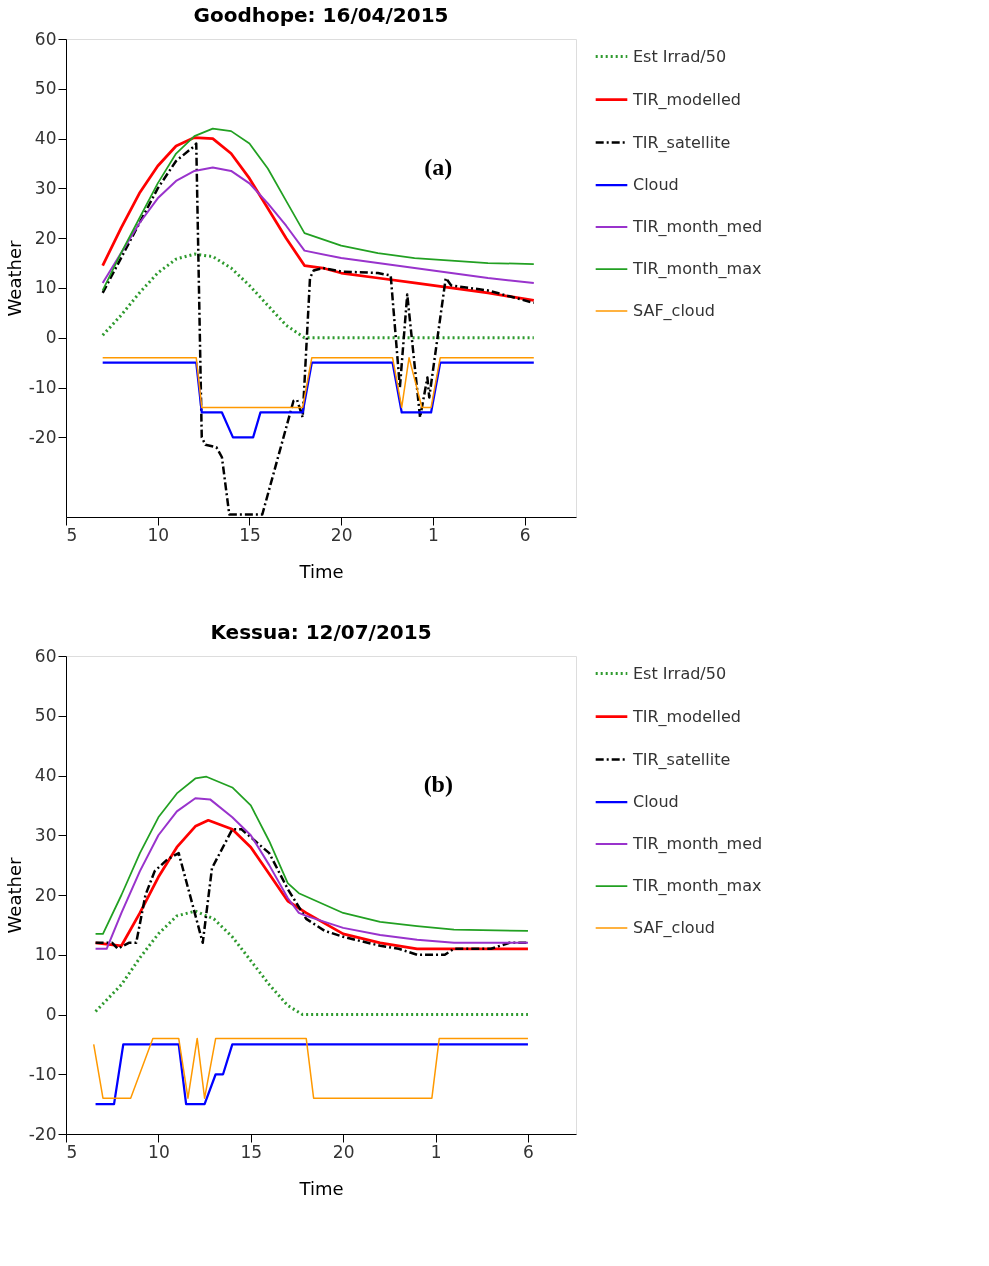  What do you see at coordinates (321, 632) in the screenshot?
I see `chart-title: Kessua: 12/07/2015` at bounding box center [321, 632].